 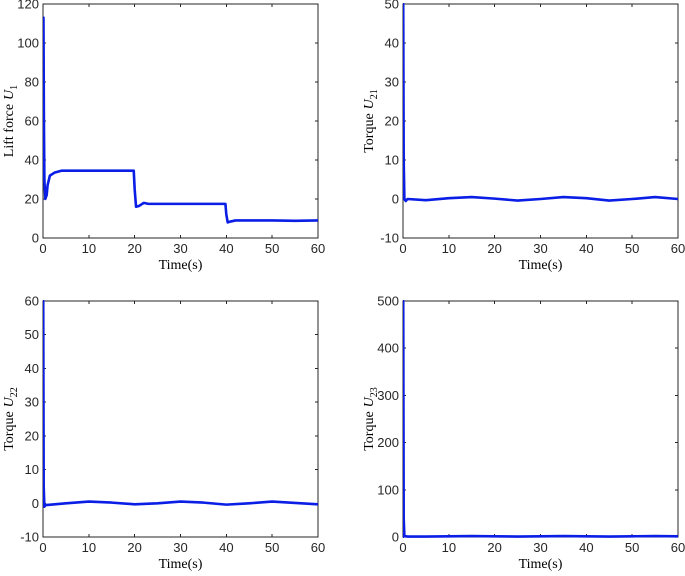 What do you see at coordinates (374, 94) in the screenshot?
I see `y-axis-label-subscript: 21` at bounding box center [374, 94].